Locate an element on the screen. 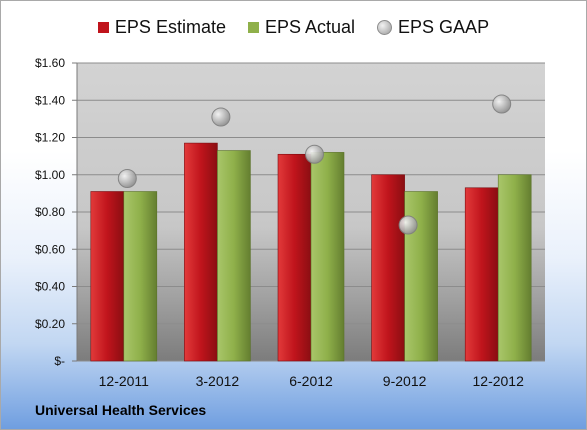  x-tick-label: 6-2012 is located at coordinates (311, 381).